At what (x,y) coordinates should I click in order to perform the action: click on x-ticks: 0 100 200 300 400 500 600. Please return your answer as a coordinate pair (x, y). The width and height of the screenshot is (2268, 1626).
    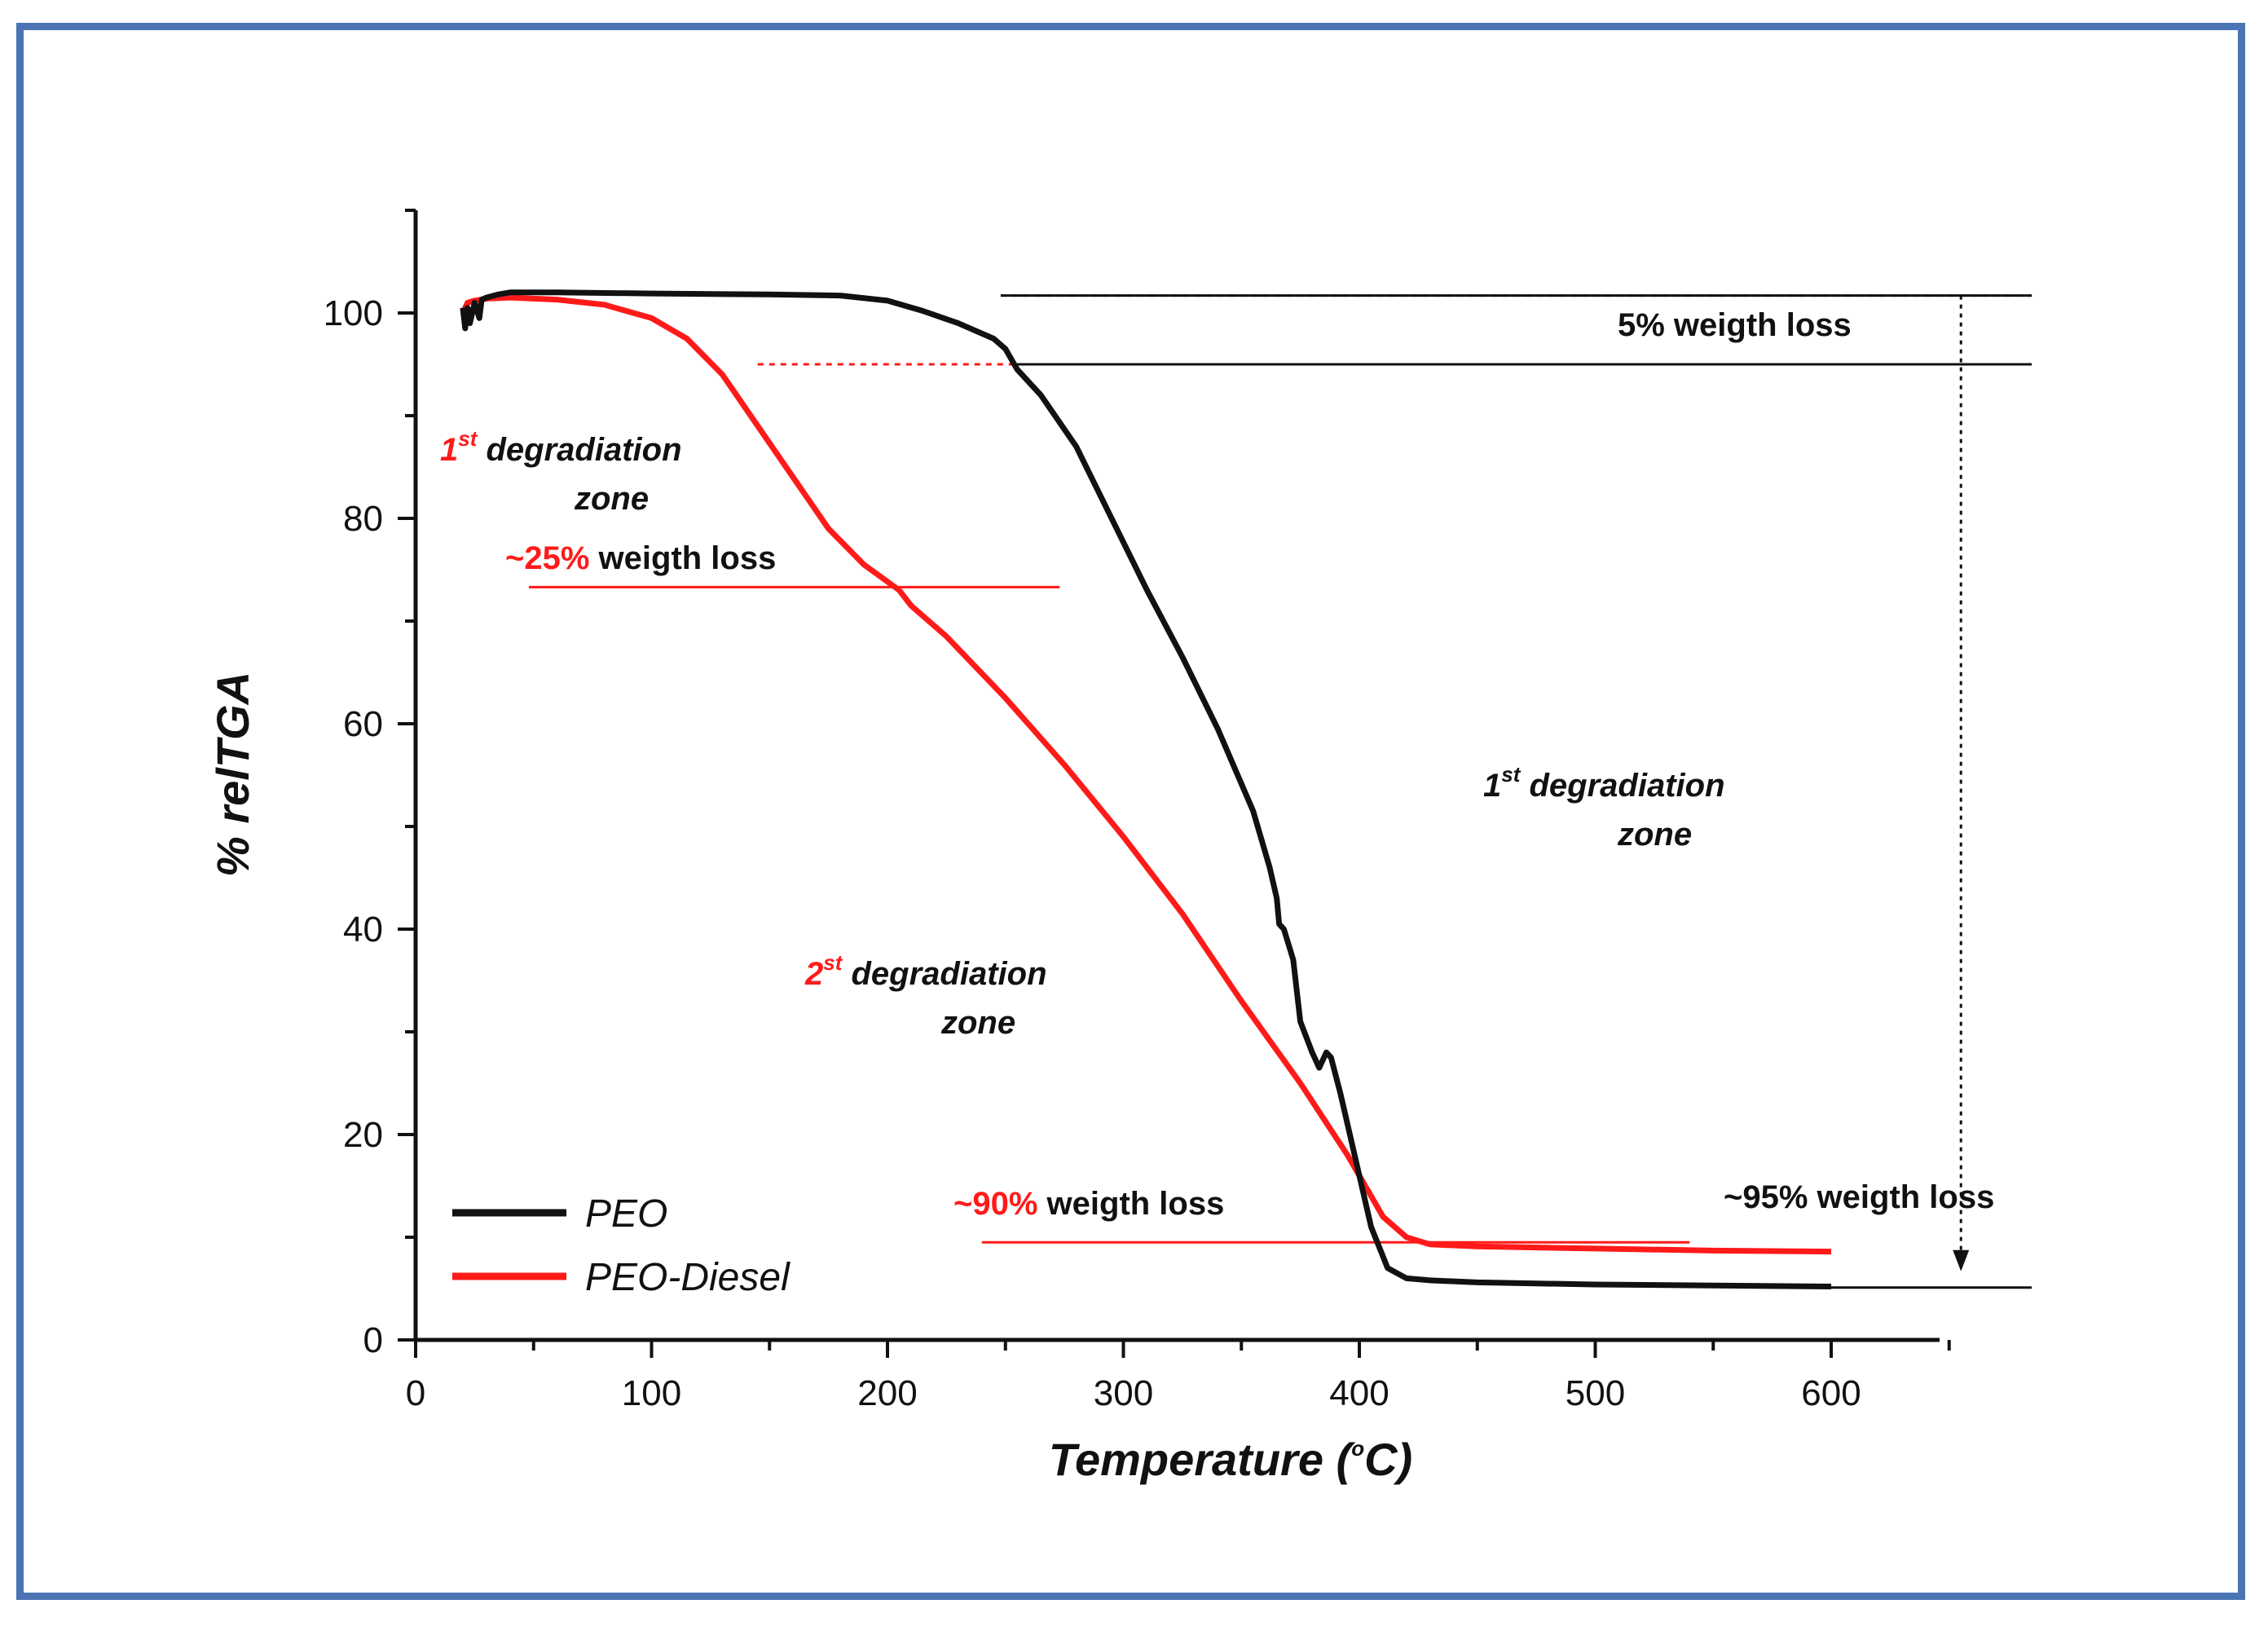
    Looking at the image, I should click on (1178, 1376).